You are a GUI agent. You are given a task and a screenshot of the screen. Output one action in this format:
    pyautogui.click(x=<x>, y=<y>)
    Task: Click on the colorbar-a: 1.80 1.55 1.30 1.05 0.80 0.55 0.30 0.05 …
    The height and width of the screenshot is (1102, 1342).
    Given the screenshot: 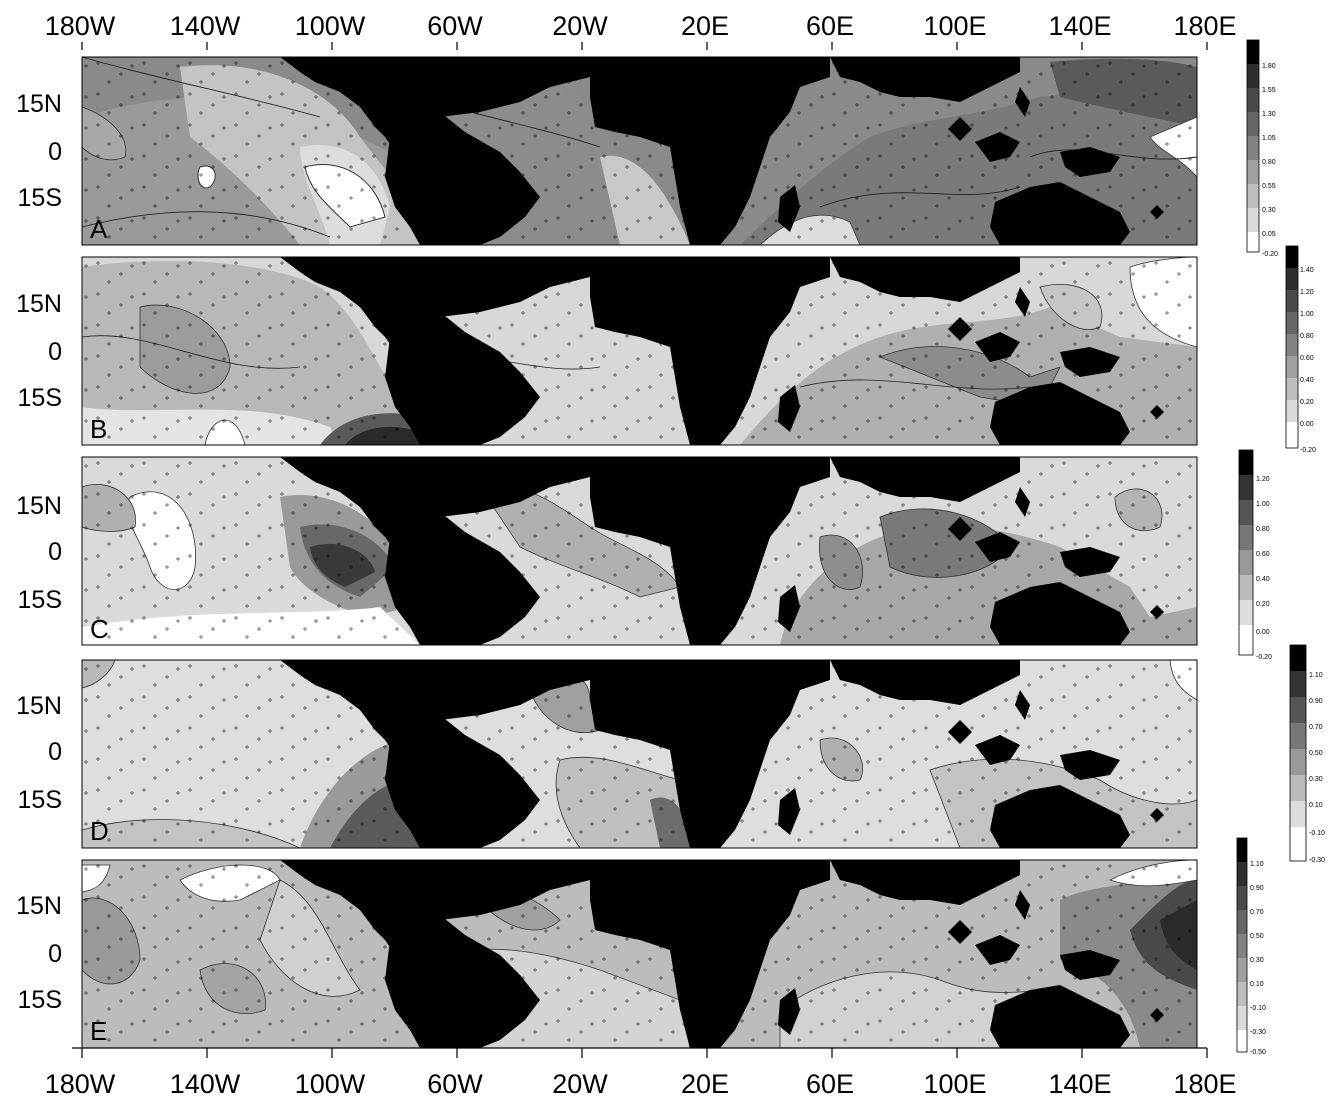 What is the action you would take?
    pyautogui.click(x=1262, y=148)
    